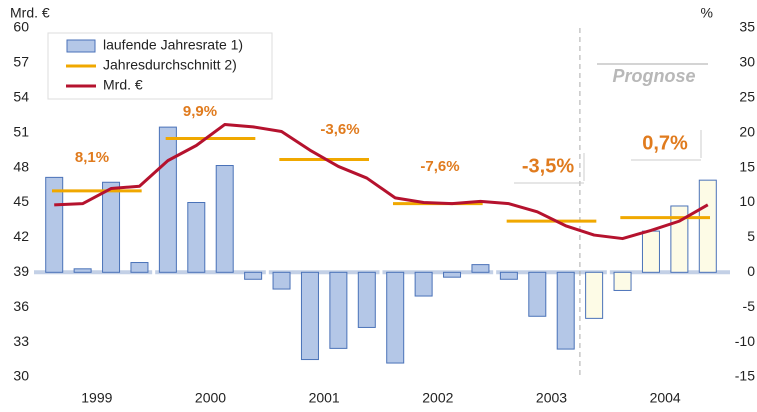  Describe the element at coordinates (665, 143) in the screenshot. I see `annotation: 0,7%` at that location.